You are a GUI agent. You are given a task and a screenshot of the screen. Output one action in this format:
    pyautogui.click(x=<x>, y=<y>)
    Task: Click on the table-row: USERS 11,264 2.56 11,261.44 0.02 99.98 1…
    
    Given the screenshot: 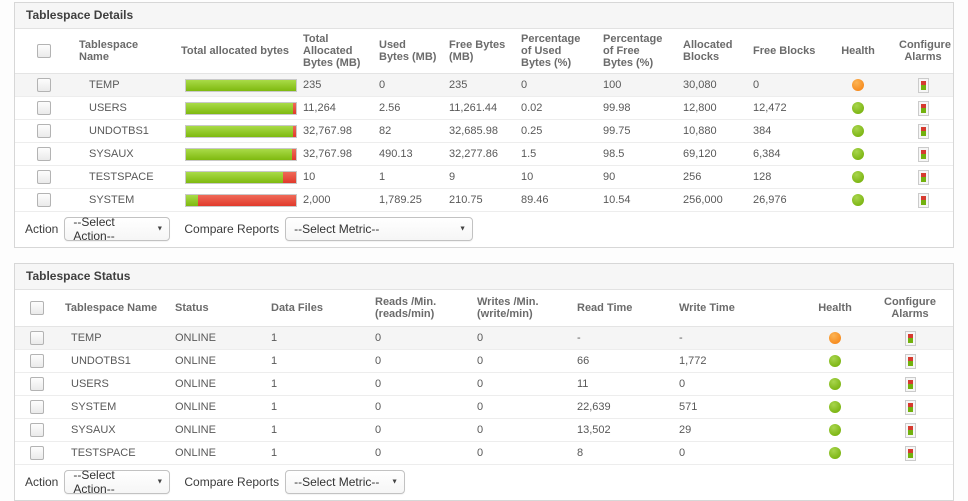 What is the action you would take?
    pyautogui.click(x=484, y=108)
    